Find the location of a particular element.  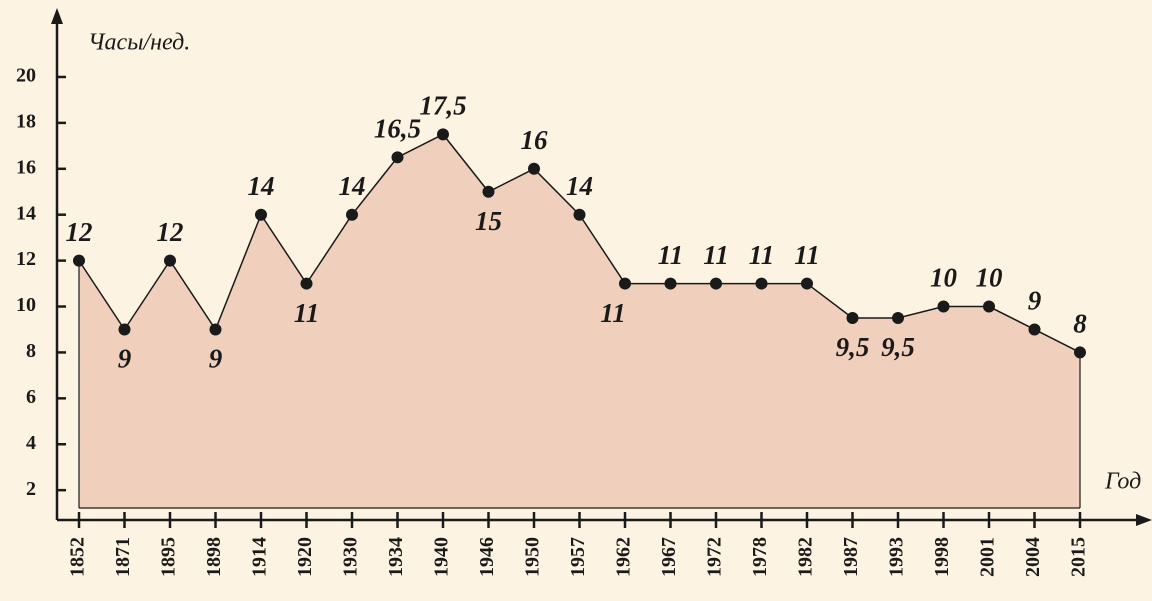

x-tick-label: 1982 is located at coordinates (806, 557).